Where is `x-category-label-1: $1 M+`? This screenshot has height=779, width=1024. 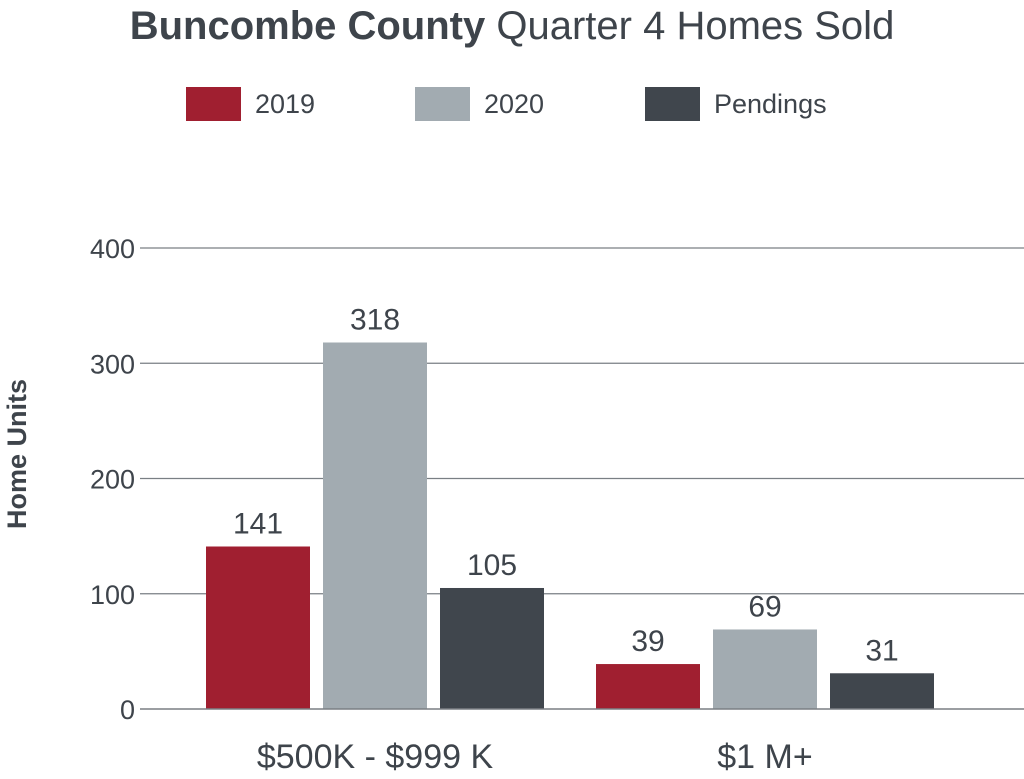 x-category-label-1: $1 M+ is located at coordinates (764, 757).